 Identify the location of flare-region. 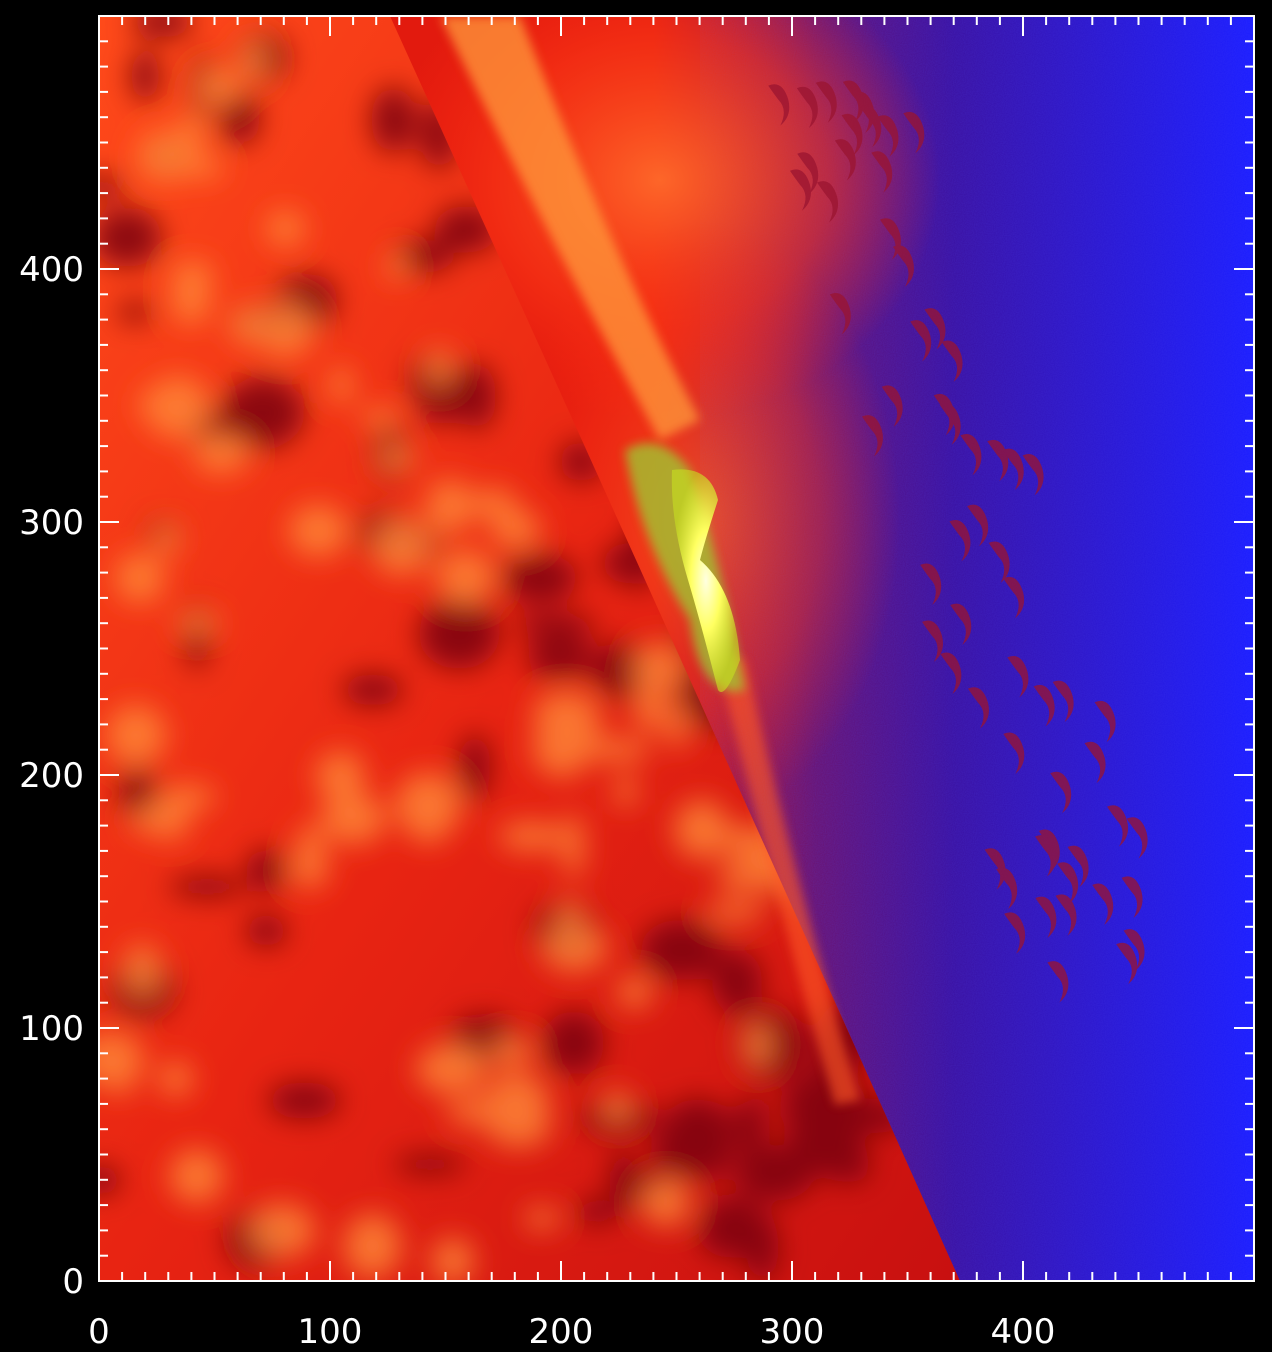
(685, 567).